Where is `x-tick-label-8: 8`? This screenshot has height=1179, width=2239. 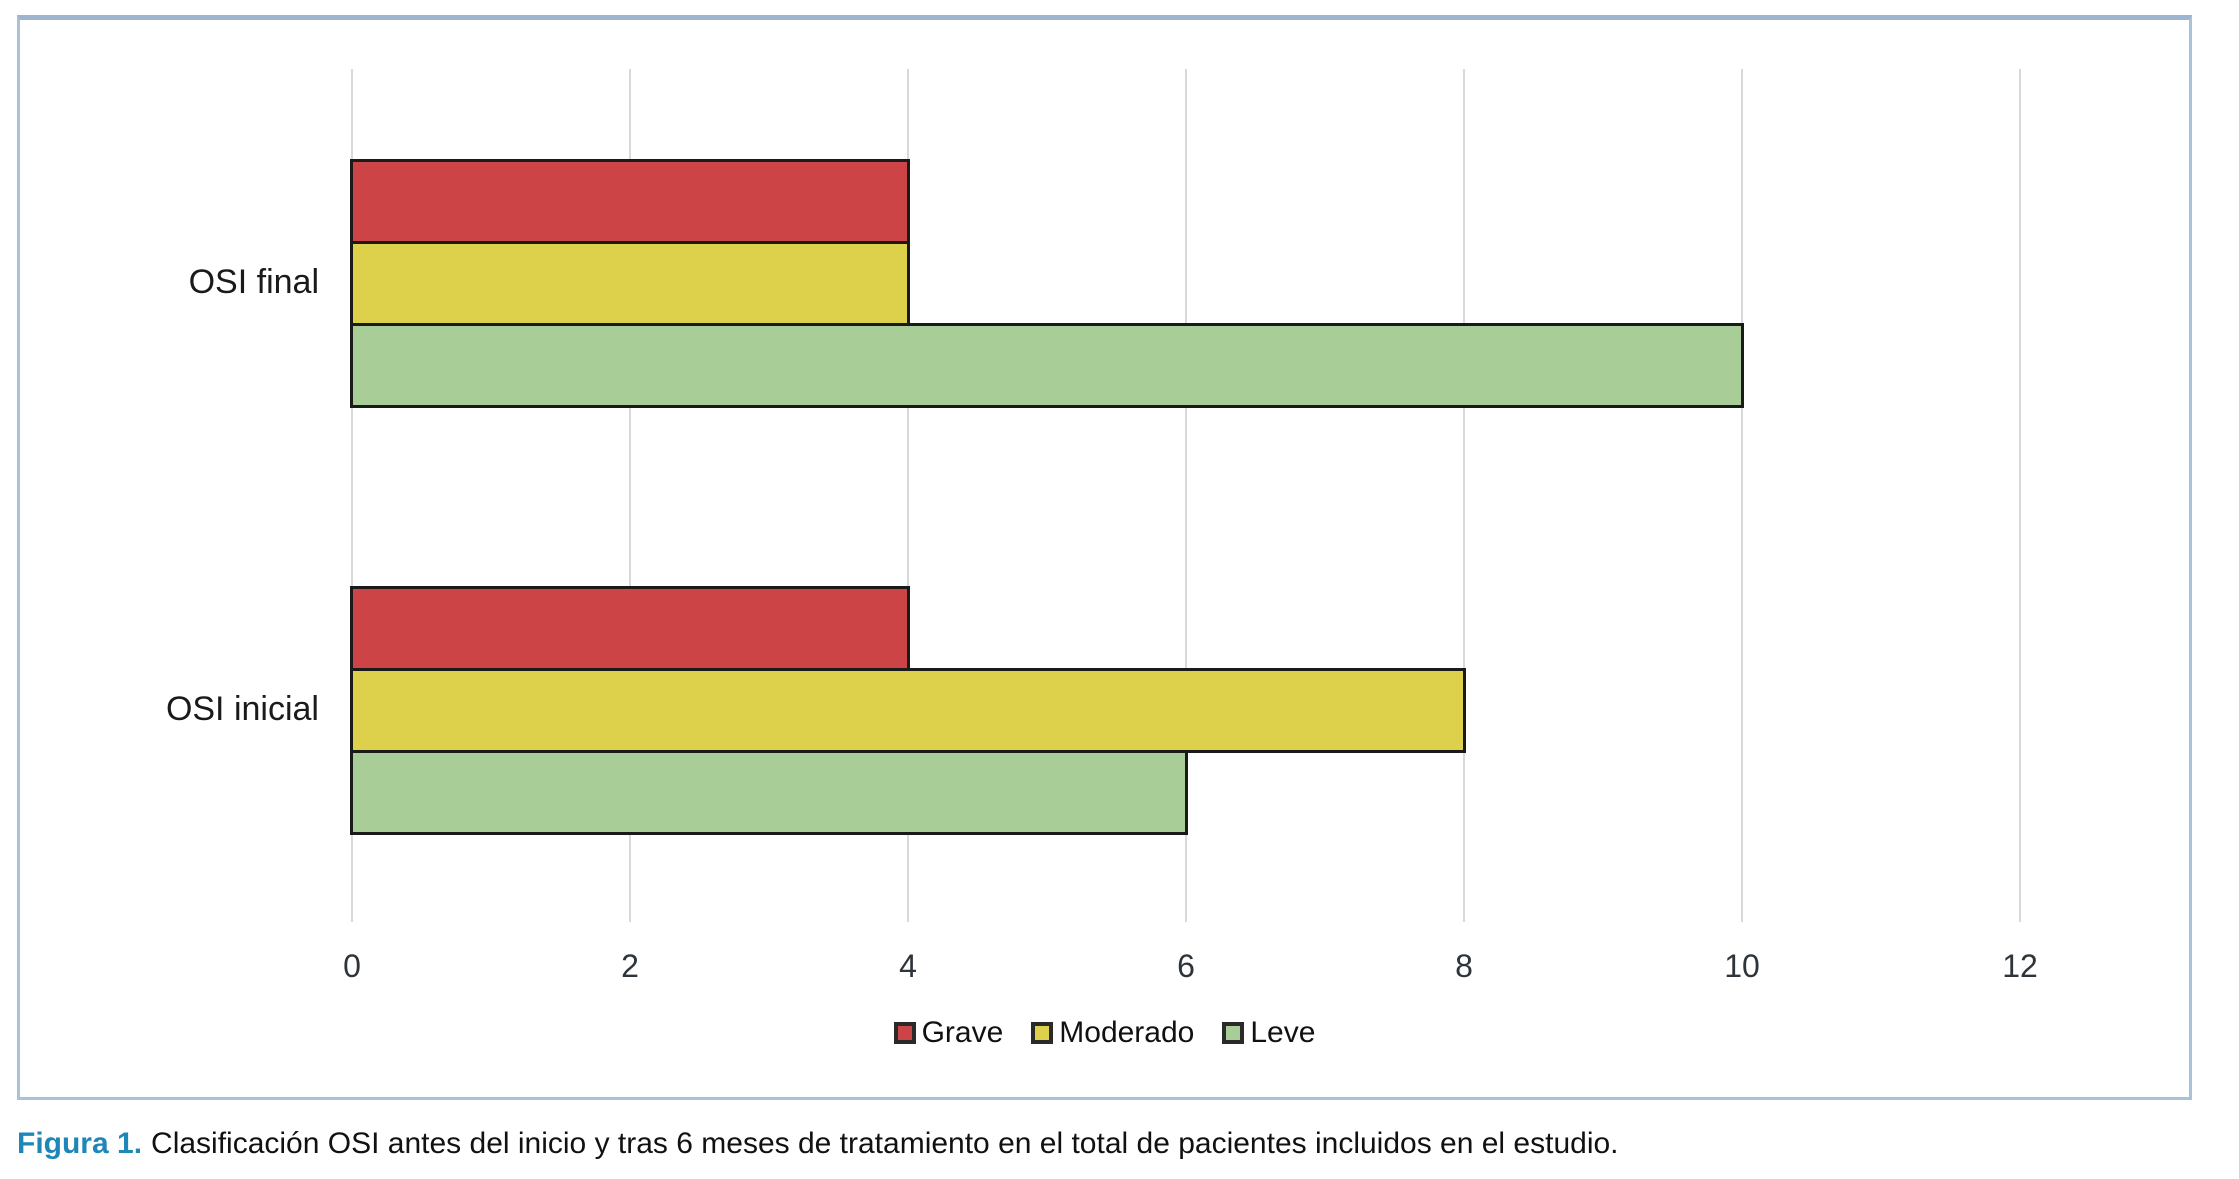
x-tick-label-8: 8 is located at coordinates (1464, 966).